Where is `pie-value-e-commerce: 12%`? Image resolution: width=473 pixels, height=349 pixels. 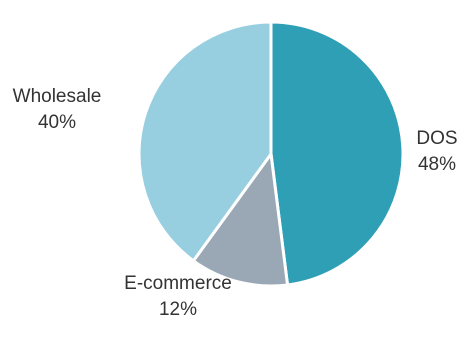 pie-value-e-commerce: 12% is located at coordinates (178, 309).